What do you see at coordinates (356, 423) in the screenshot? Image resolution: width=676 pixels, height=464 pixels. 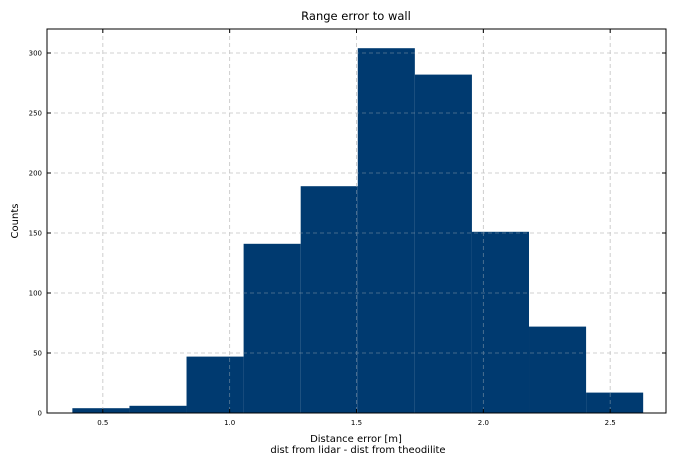 I see `x-tick-label: 1.5` at bounding box center [356, 423].